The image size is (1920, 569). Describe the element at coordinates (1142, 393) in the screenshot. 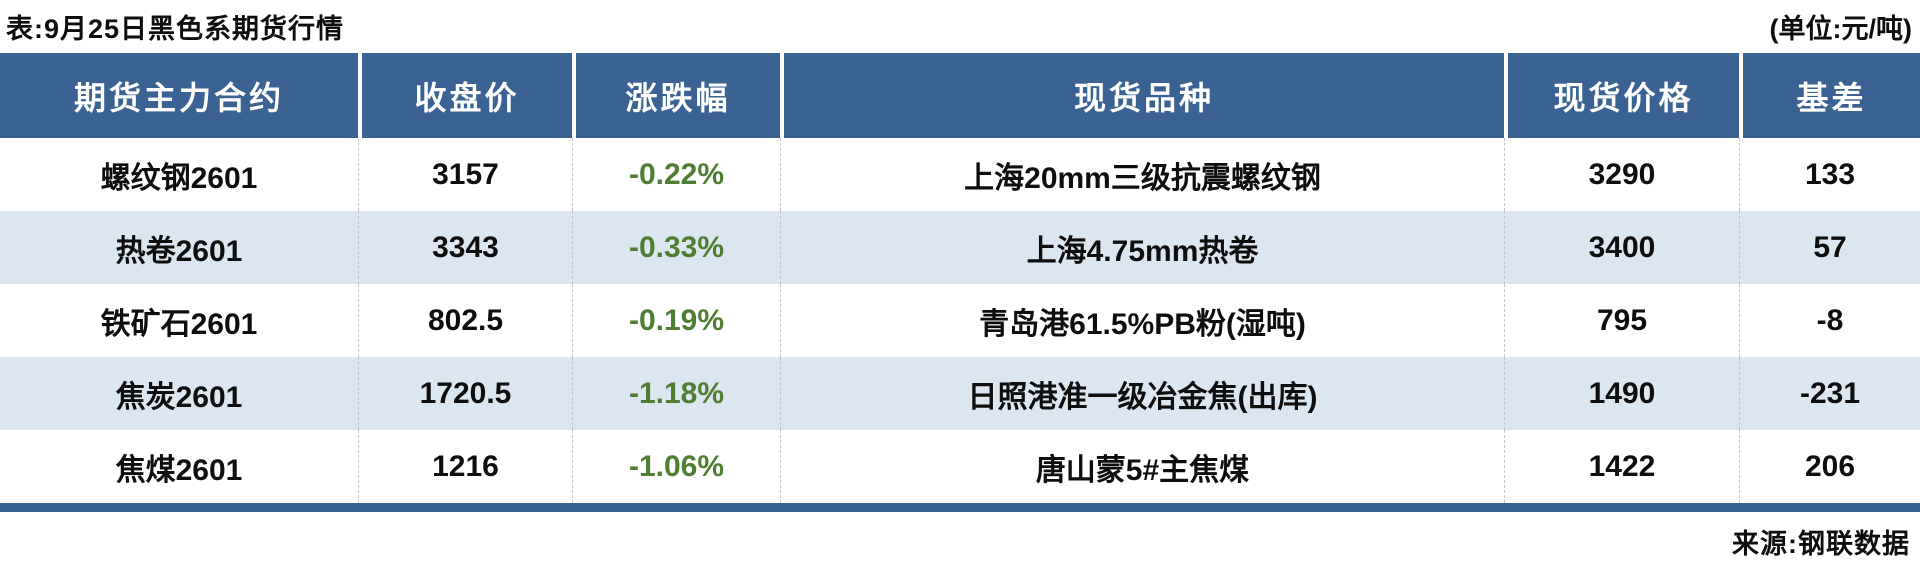

I see `cell-spot: 日照港准一级冶金焦(出库)` at that location.